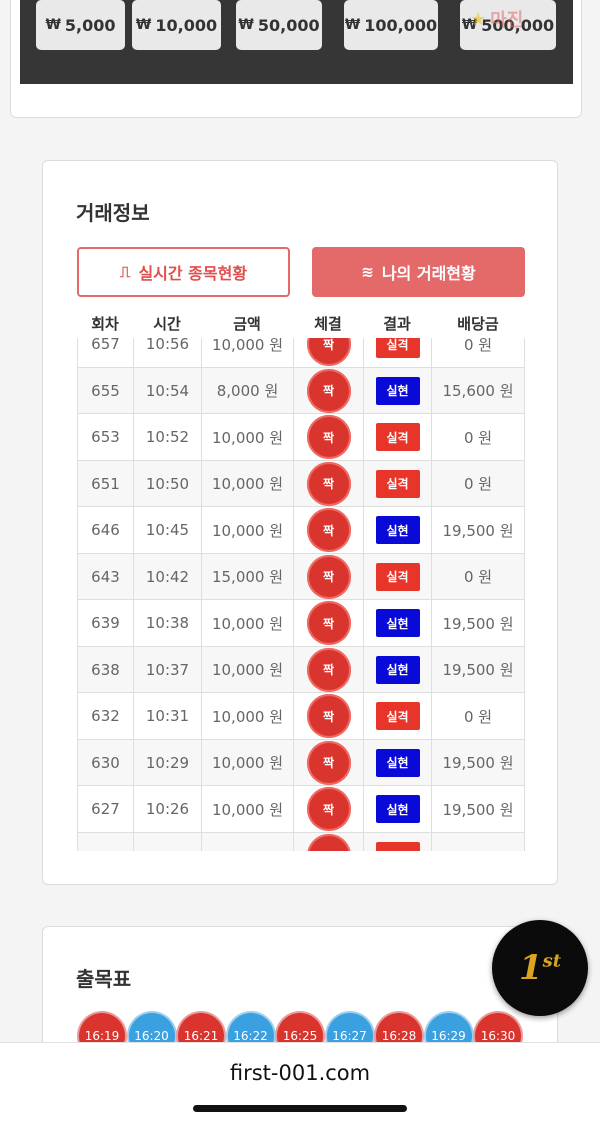 This screenshot has width=600, height=1125. I want to click on table-row, so click(301, 841).